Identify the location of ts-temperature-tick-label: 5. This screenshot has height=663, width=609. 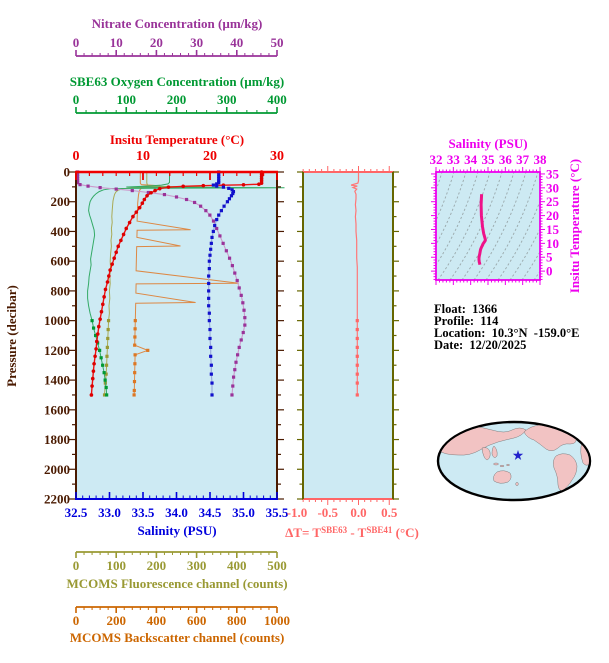
(549, 257).